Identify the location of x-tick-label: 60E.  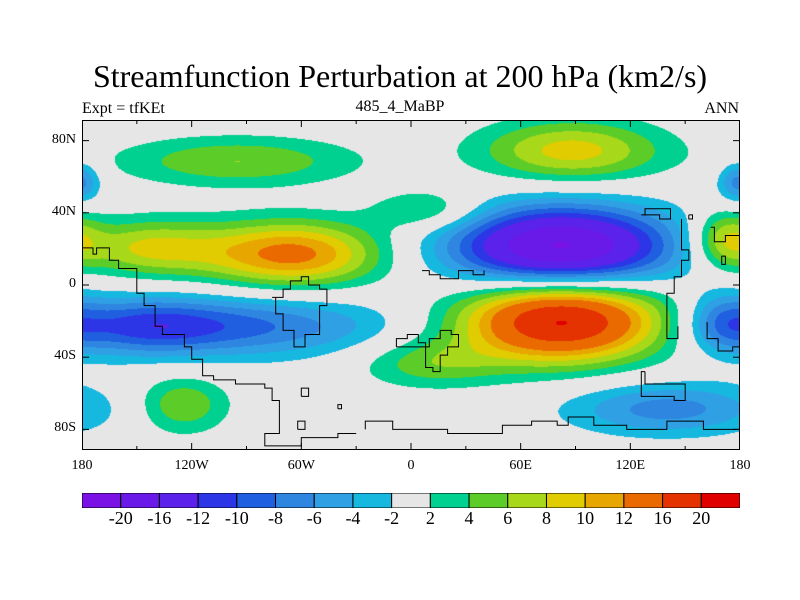
(520, 465).